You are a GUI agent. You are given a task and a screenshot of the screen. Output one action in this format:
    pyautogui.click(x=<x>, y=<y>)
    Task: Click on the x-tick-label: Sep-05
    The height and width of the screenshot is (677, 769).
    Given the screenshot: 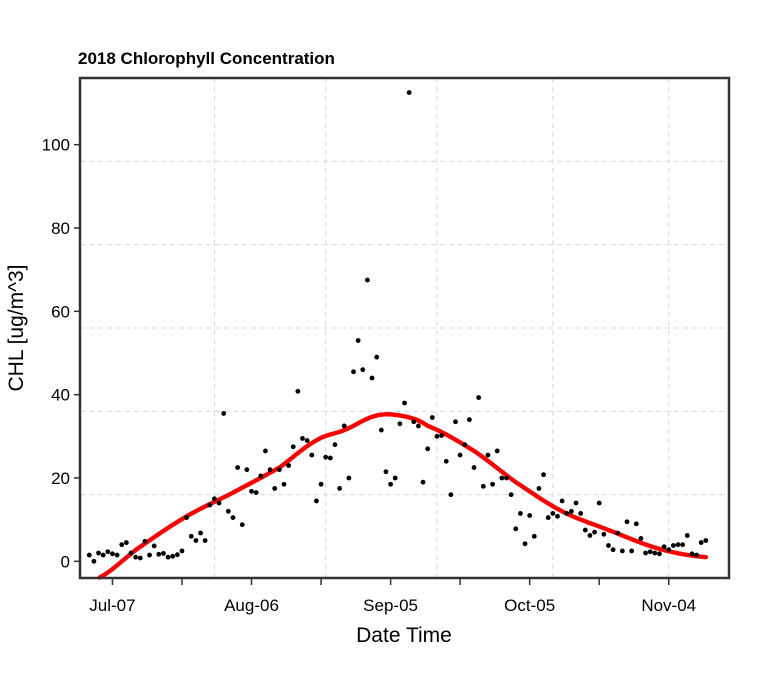 What is the action you would take?
    pyautogui.click(x=390, y=605)
    